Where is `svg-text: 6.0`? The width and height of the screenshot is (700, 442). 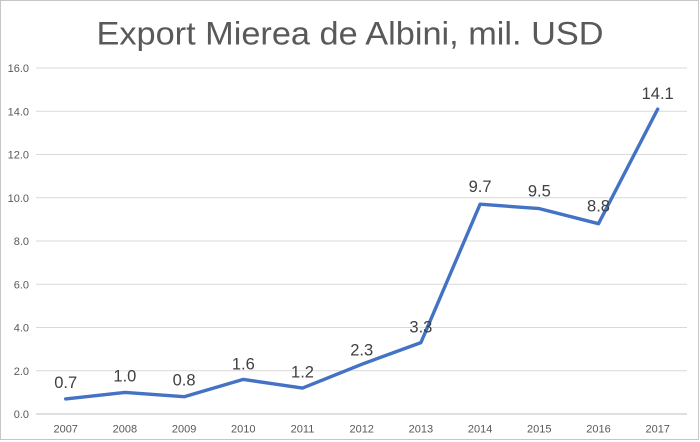
svg-text: 6.0 is located at coordinates (21, 285).